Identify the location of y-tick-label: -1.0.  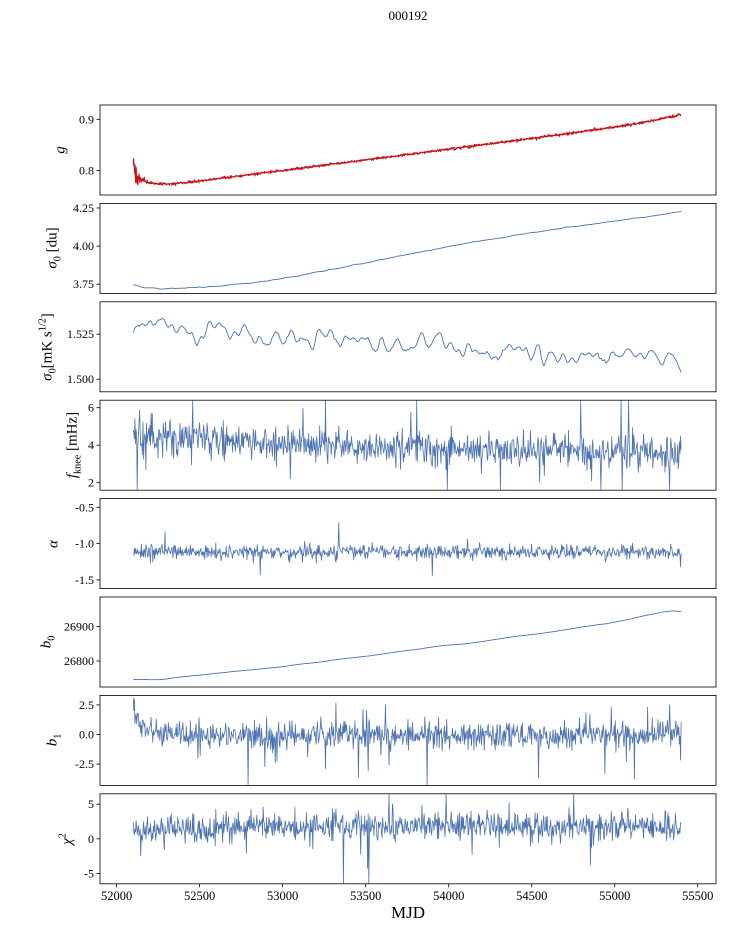
(84, 544).